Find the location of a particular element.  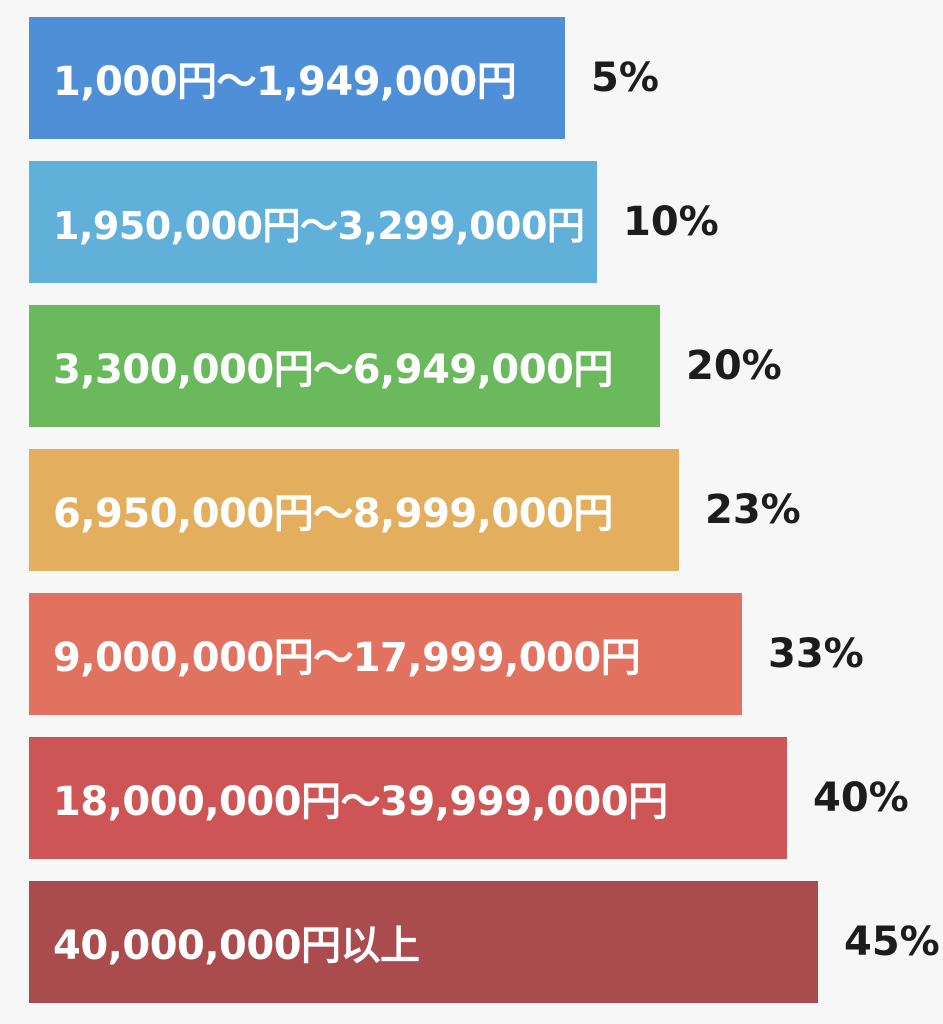

income-range-label: 40,000,000円以上 is located at coordinates (236, 946).